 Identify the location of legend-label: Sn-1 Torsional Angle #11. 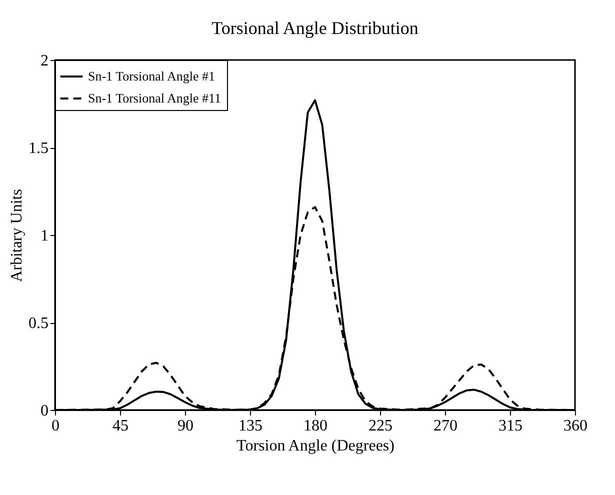
(155, 98).